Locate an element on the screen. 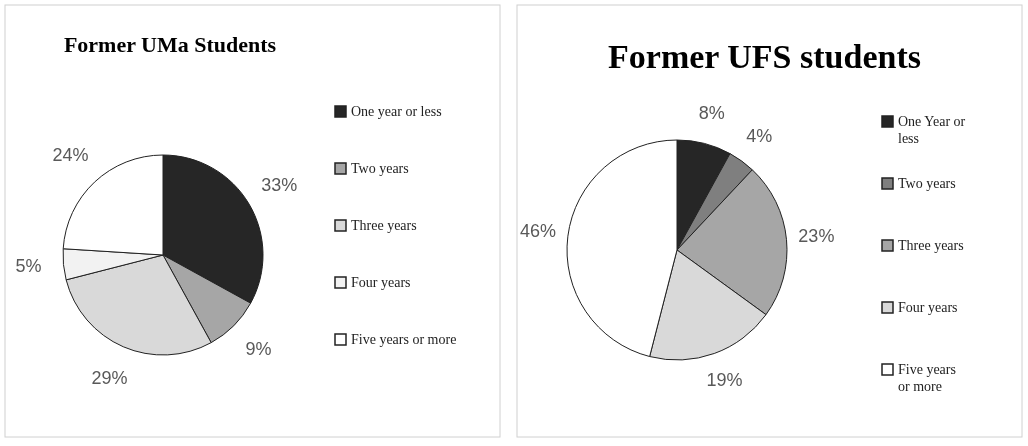 The image size is (1028, 446). data-label: 8% is located at coordinates (711, 113).